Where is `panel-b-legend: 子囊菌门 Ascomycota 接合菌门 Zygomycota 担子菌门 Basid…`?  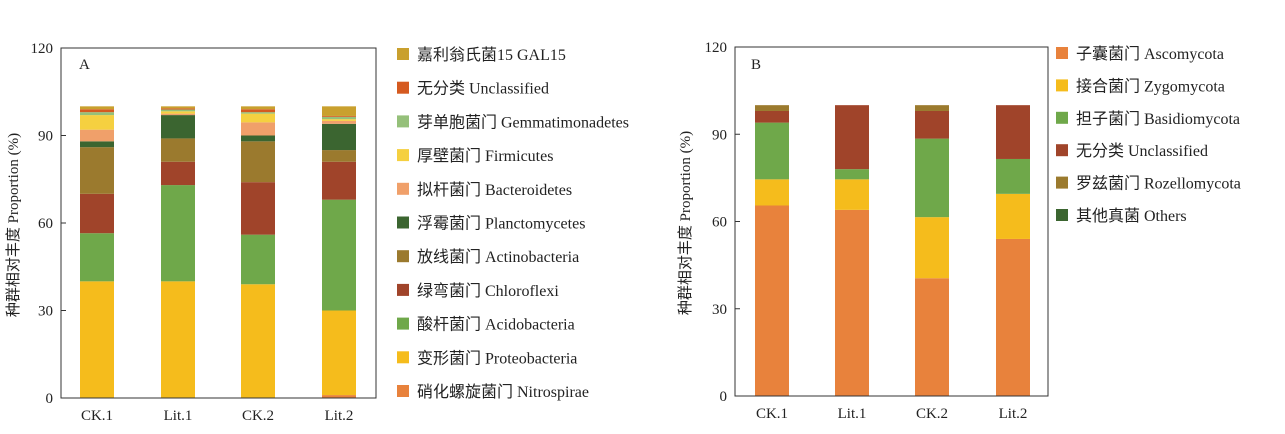 panel-b-legend: 子囊菌门 Ascomycota 接合菌门 Zygomycota 担子菌门 Basid… is located at coordinates (1148, 135).